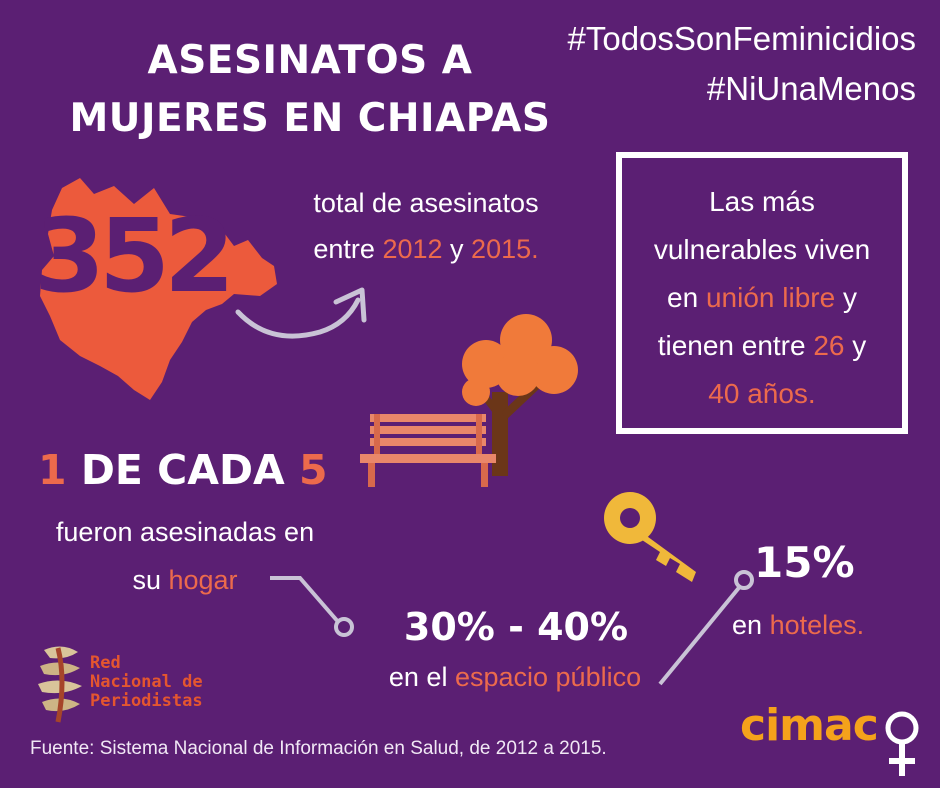  What do you see at coordinates (683, 297) in the screenshot?
I see `vulnerable-en: en` at bounding box center [683, 297].